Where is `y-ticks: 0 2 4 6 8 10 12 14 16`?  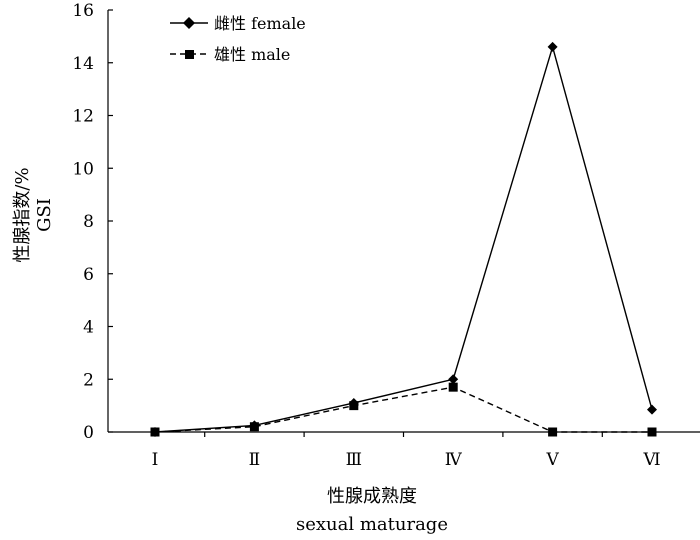 y-ticks: 0 2 4 6 8 10 12 14 16 is located at coordinates (92, 222).